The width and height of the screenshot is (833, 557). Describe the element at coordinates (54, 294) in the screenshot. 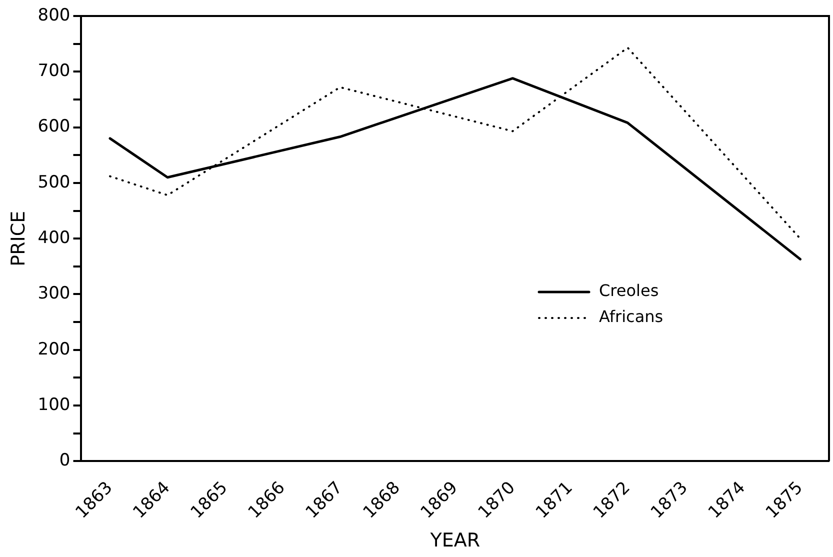

I see `y-tick-label: 300` at that location.